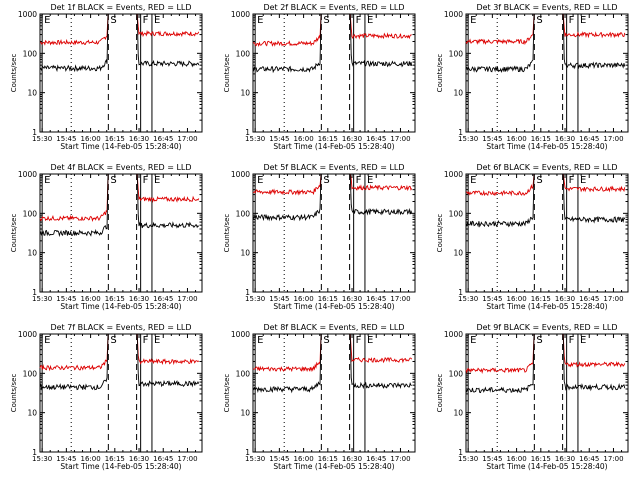 This screenshot has width=640, height=480. Describe the element at coordinates (572, 340) in the screenshot. I see `event-marker-label: F` at that location.